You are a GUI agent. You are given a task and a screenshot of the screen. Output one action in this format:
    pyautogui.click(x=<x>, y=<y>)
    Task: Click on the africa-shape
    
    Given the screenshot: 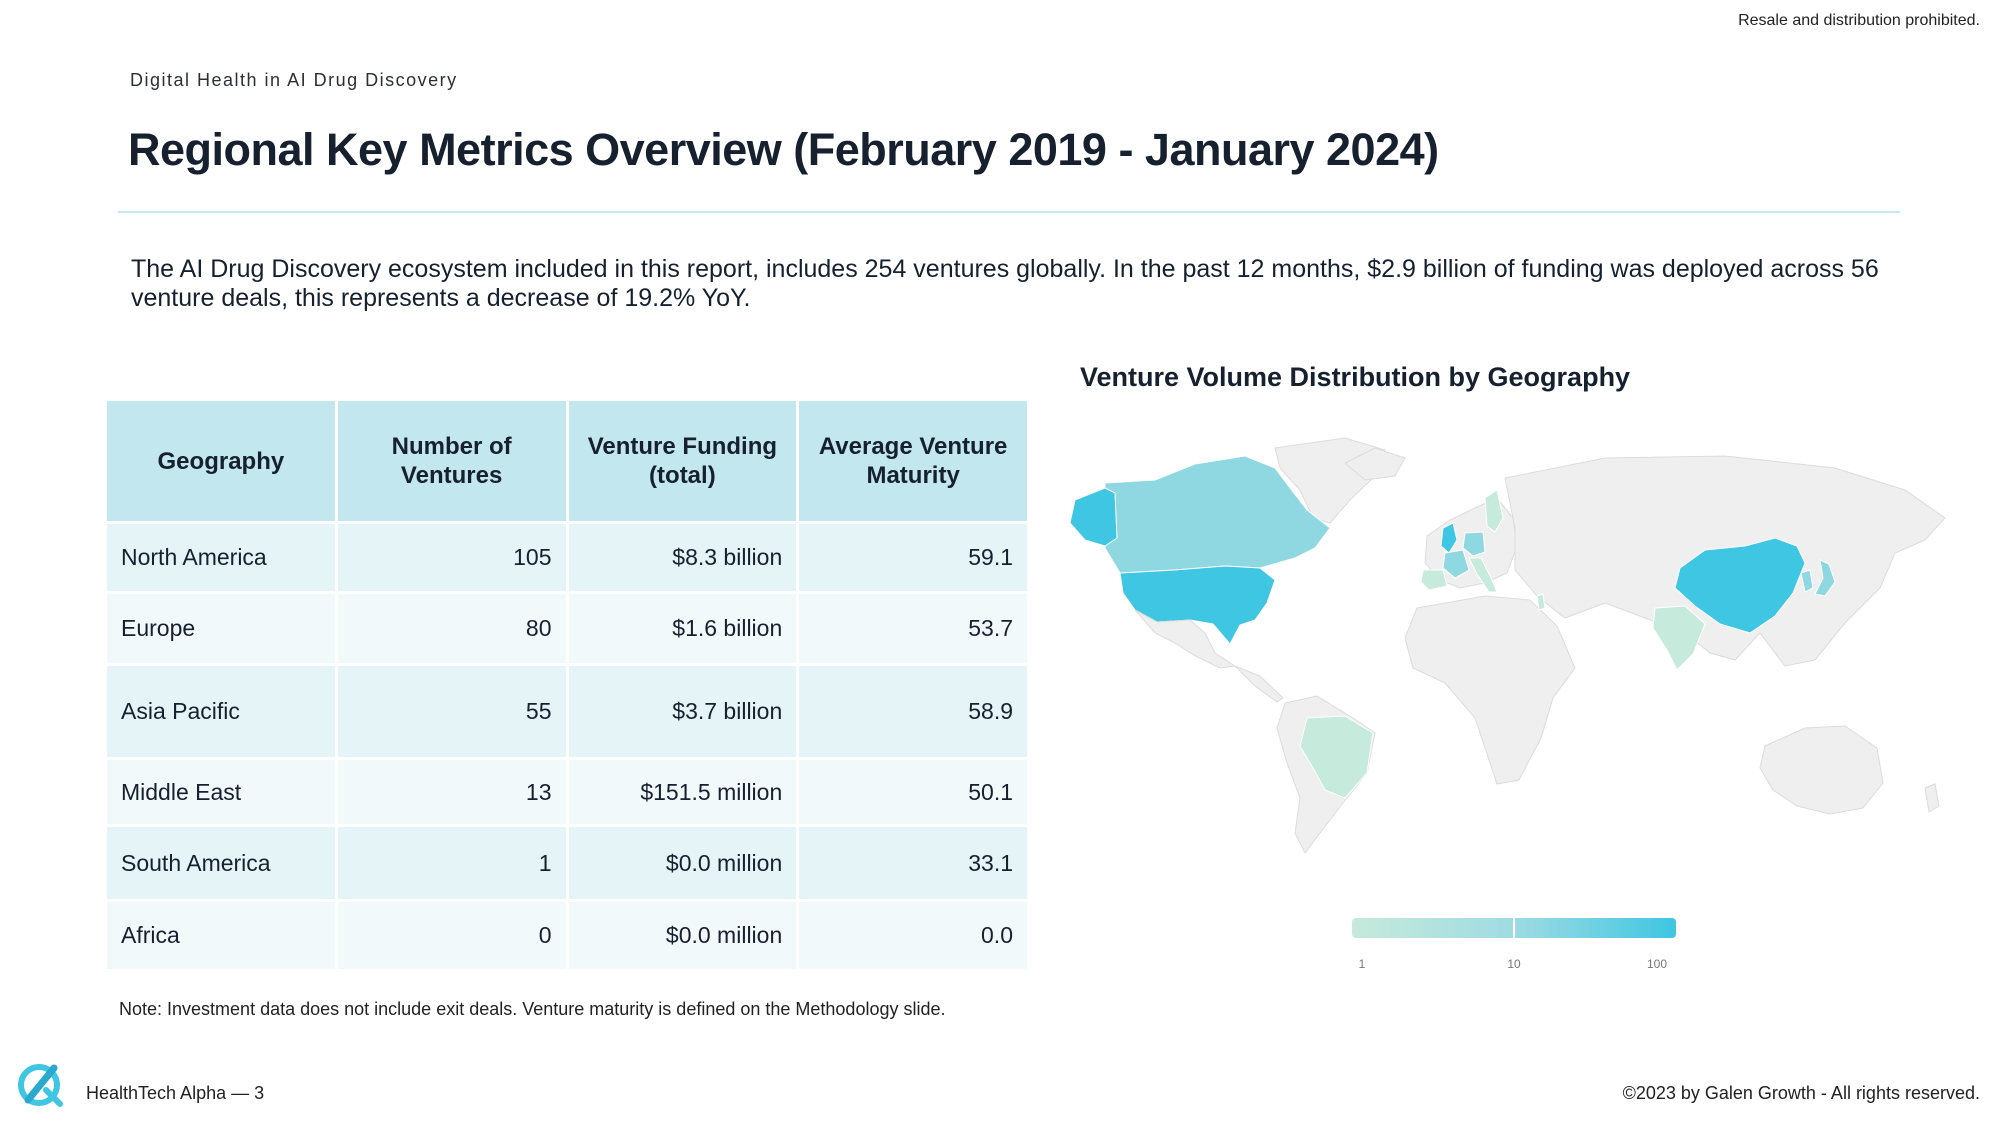 What is the action you would take?
    pyautogui.click(x=1490, y=690)
    